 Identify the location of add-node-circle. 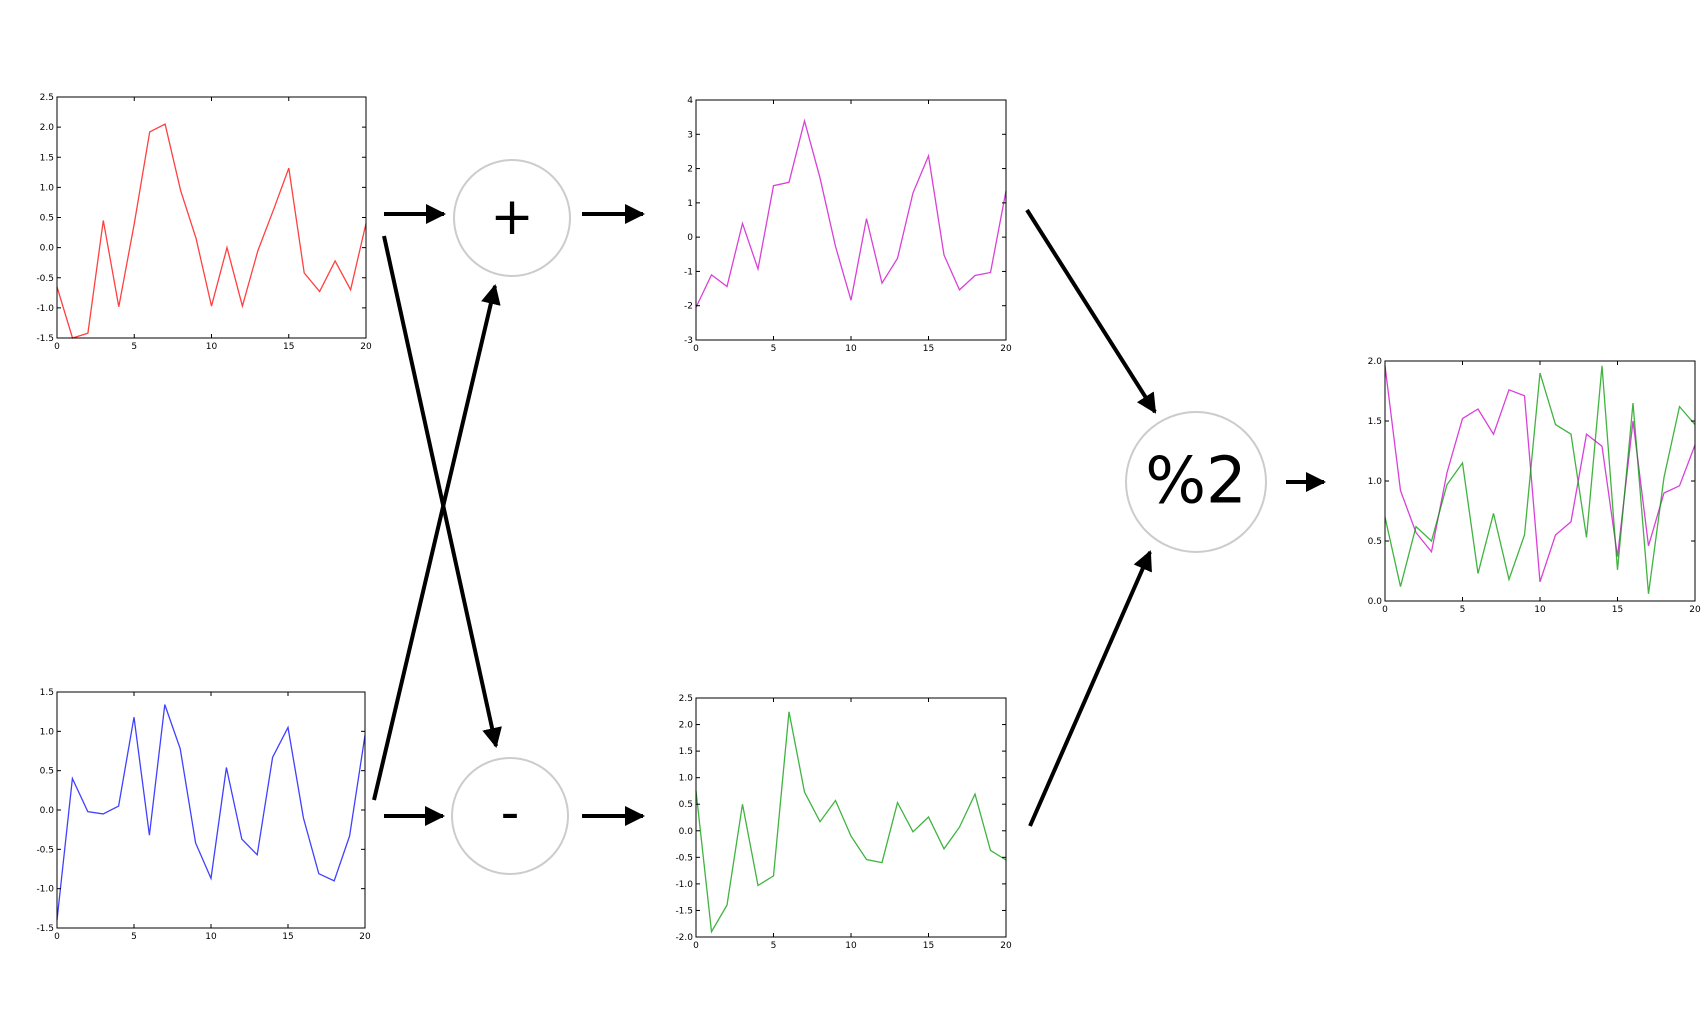
(512, 218).